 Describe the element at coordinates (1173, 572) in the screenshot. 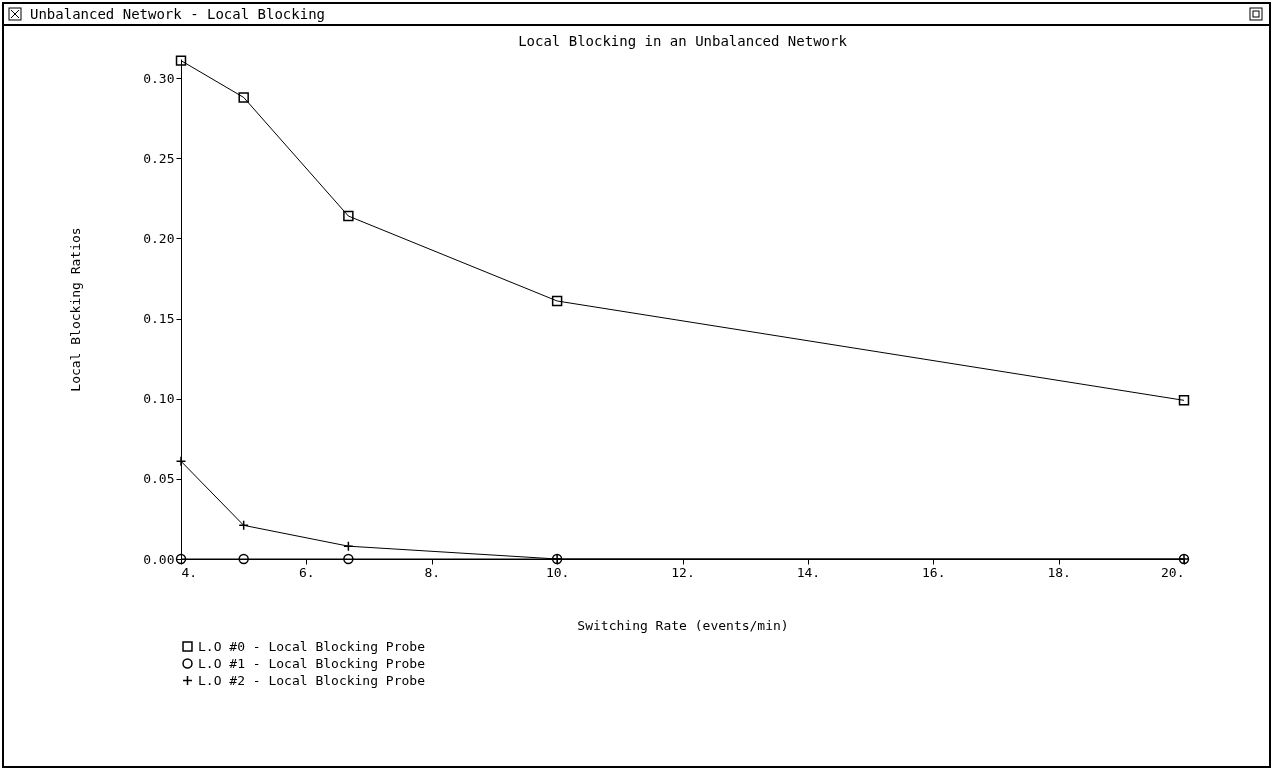

I see `x-tick-label: 20.` at that location.